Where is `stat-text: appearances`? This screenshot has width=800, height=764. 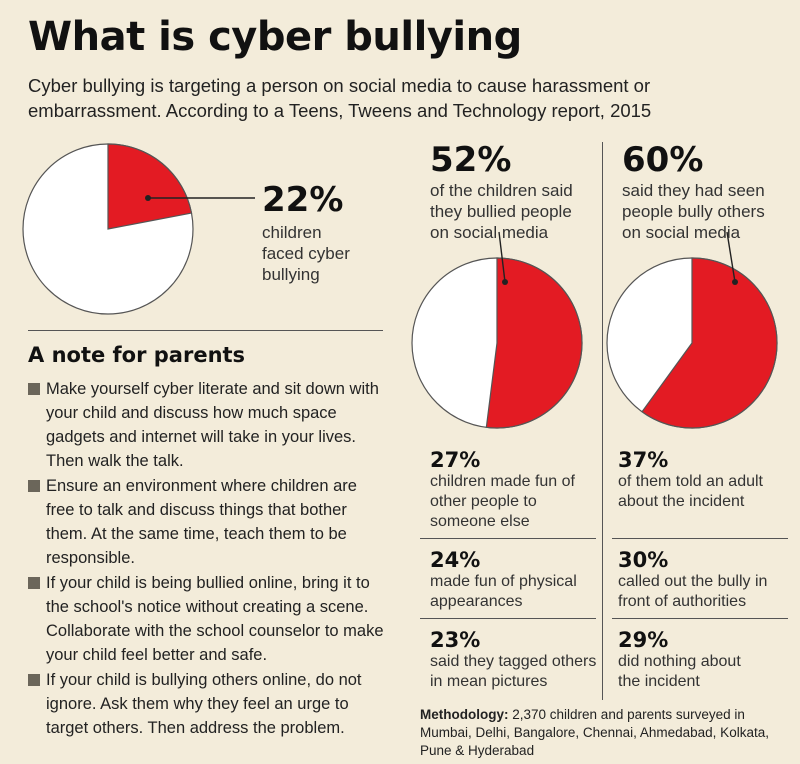
stat-text: appearances is located at coordinates (476, 601).